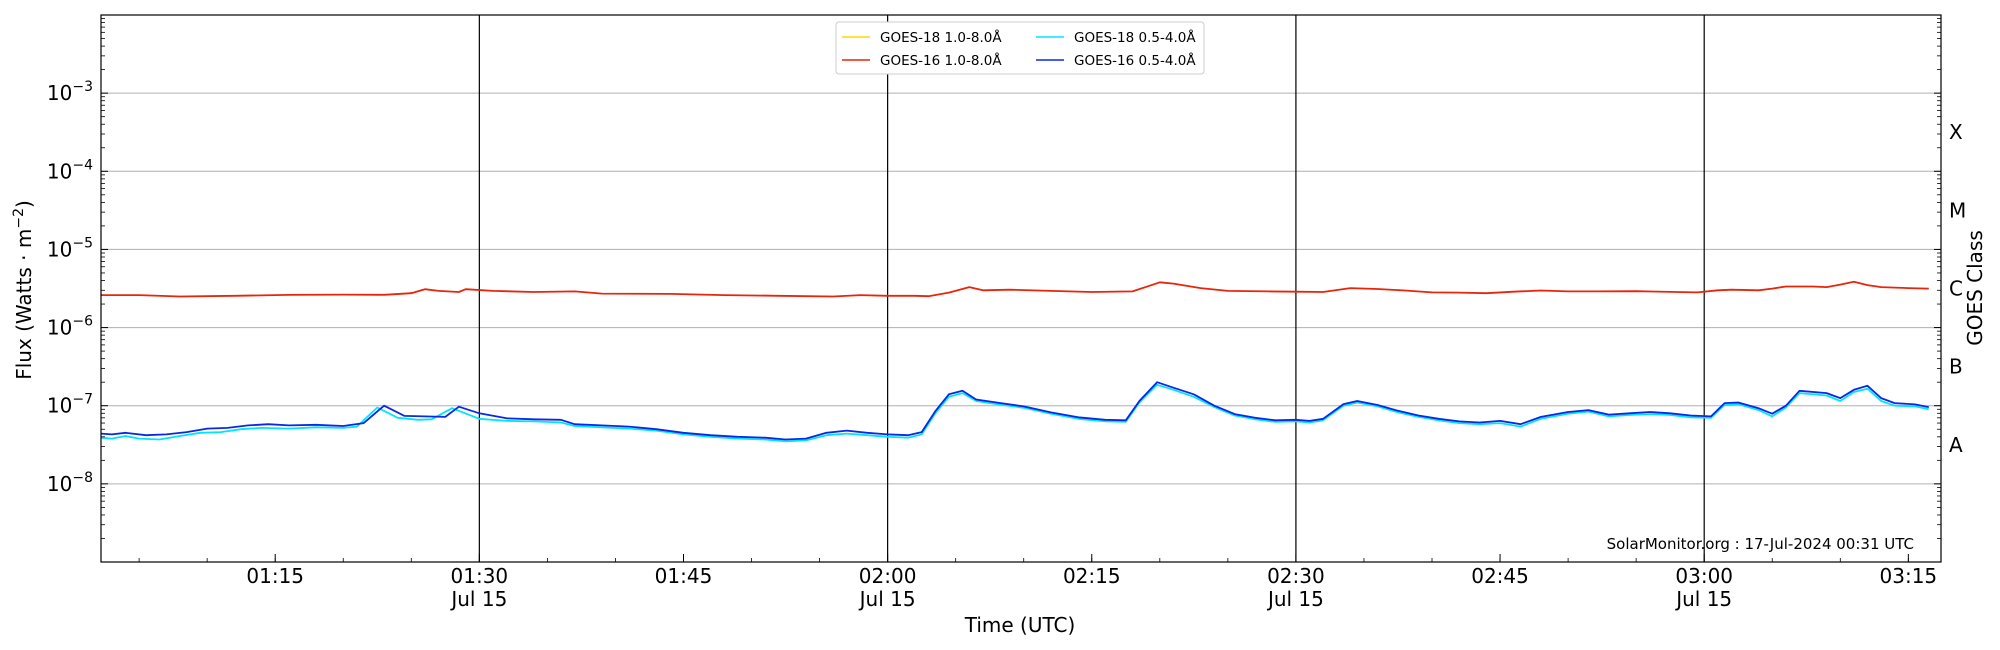 Image resolution: width=2000 pixels, height=650 pixels. Describe the element at coordinates (1135, 60) in the screenshot. I see `legend-label-goes16-short: GOES-16 0.5-4.0Å` at that location.